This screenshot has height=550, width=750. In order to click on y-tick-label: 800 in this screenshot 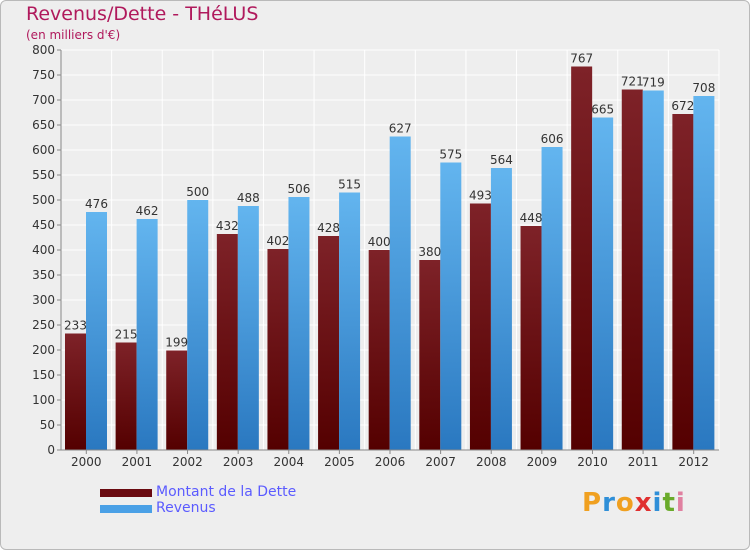, I will do `click(43, 50)`.